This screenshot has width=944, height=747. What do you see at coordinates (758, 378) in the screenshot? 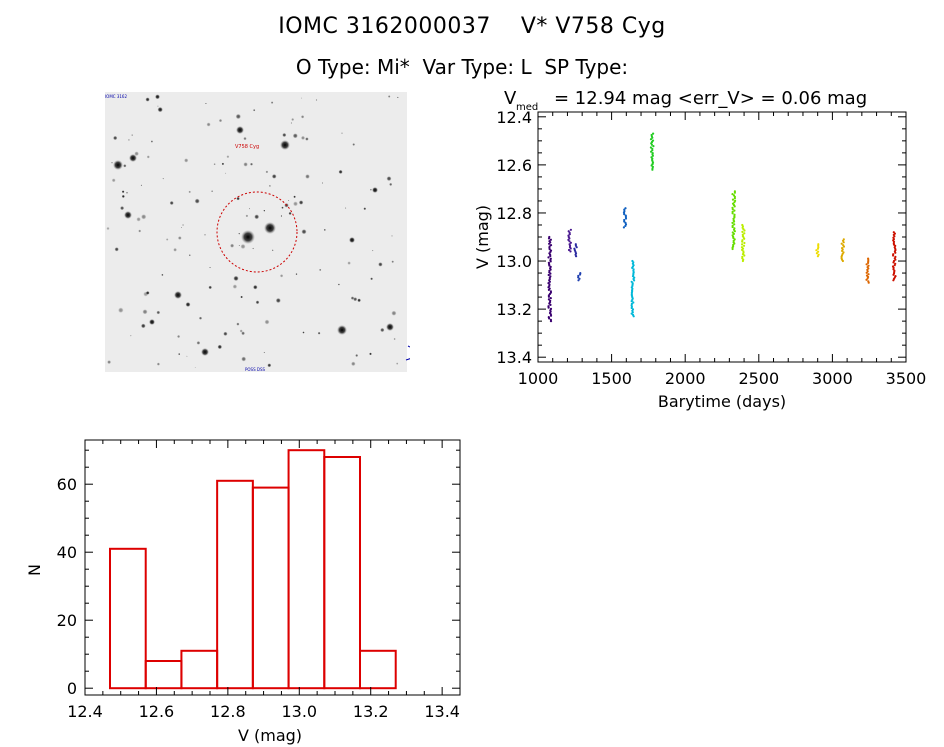
I see `lc-x-tick-label: 2500` at bounding box center [758, 378].